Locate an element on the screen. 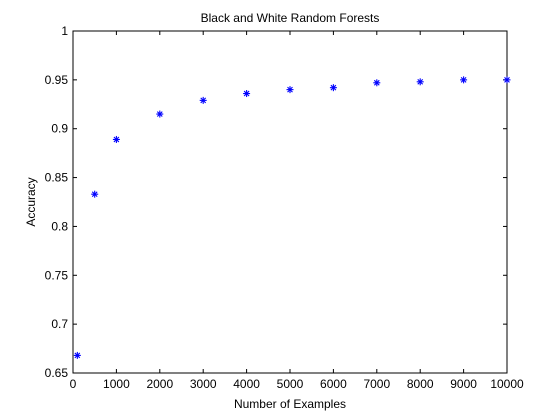 The width and height of the screenshot is (560, 420). y-tick-label: 0.75 is located at coordinates (57, 275).